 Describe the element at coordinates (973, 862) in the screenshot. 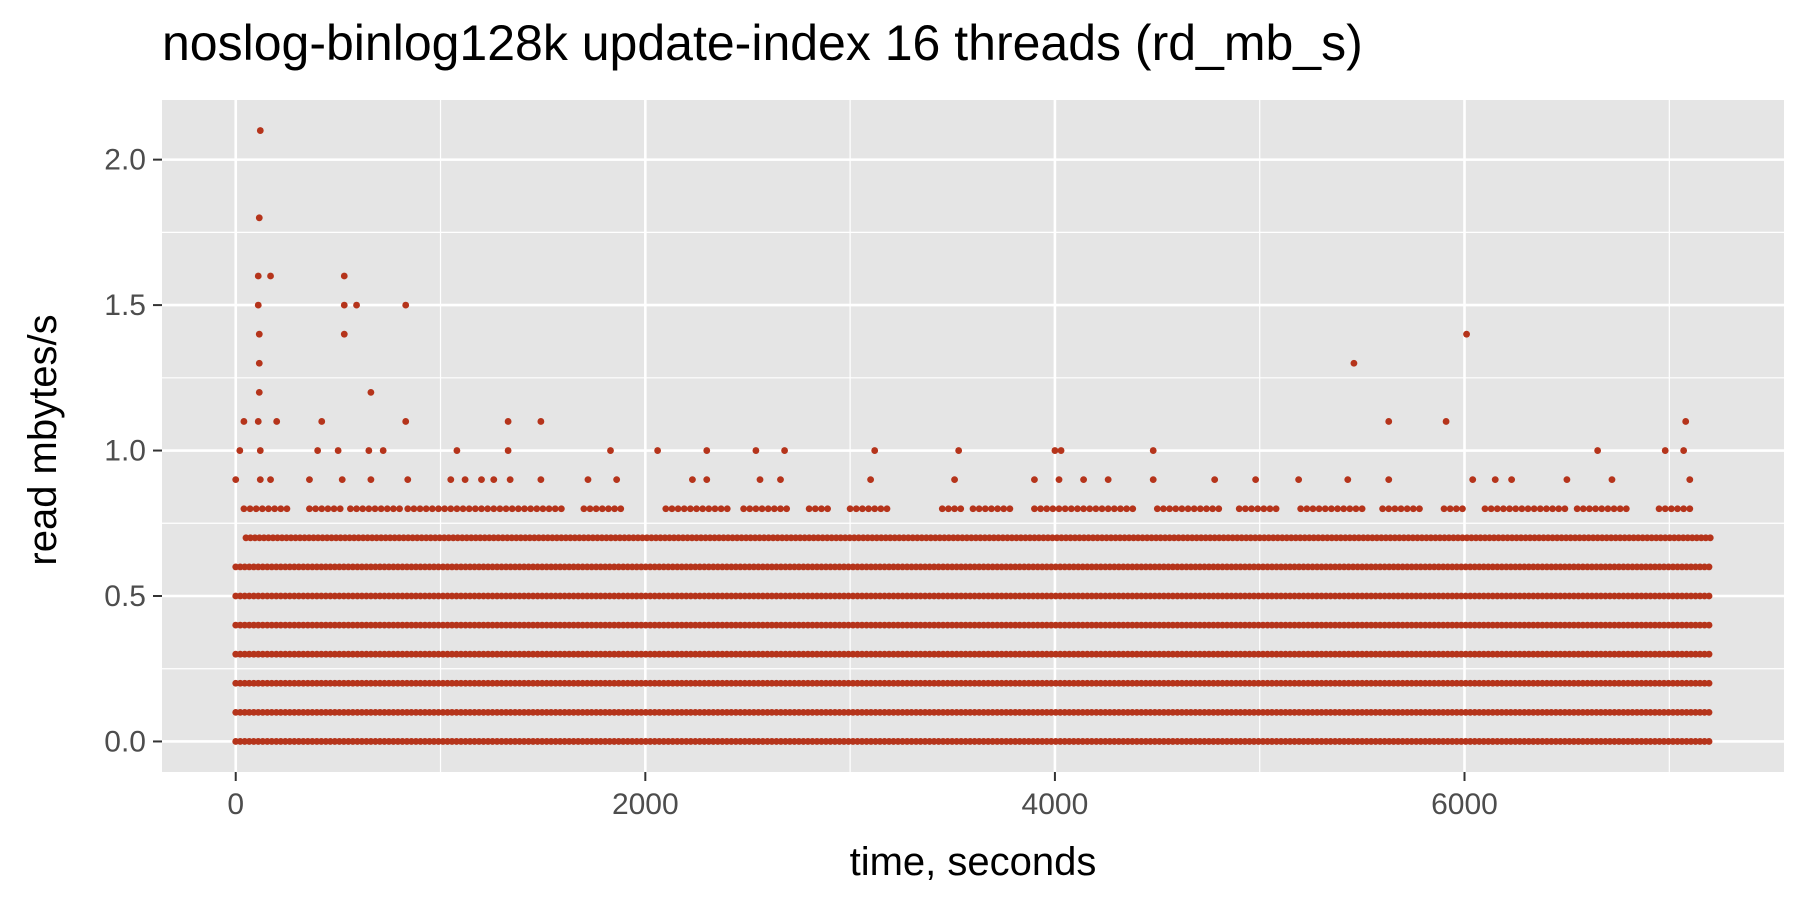

I see `x-axis-title: time, seconds` at that location.